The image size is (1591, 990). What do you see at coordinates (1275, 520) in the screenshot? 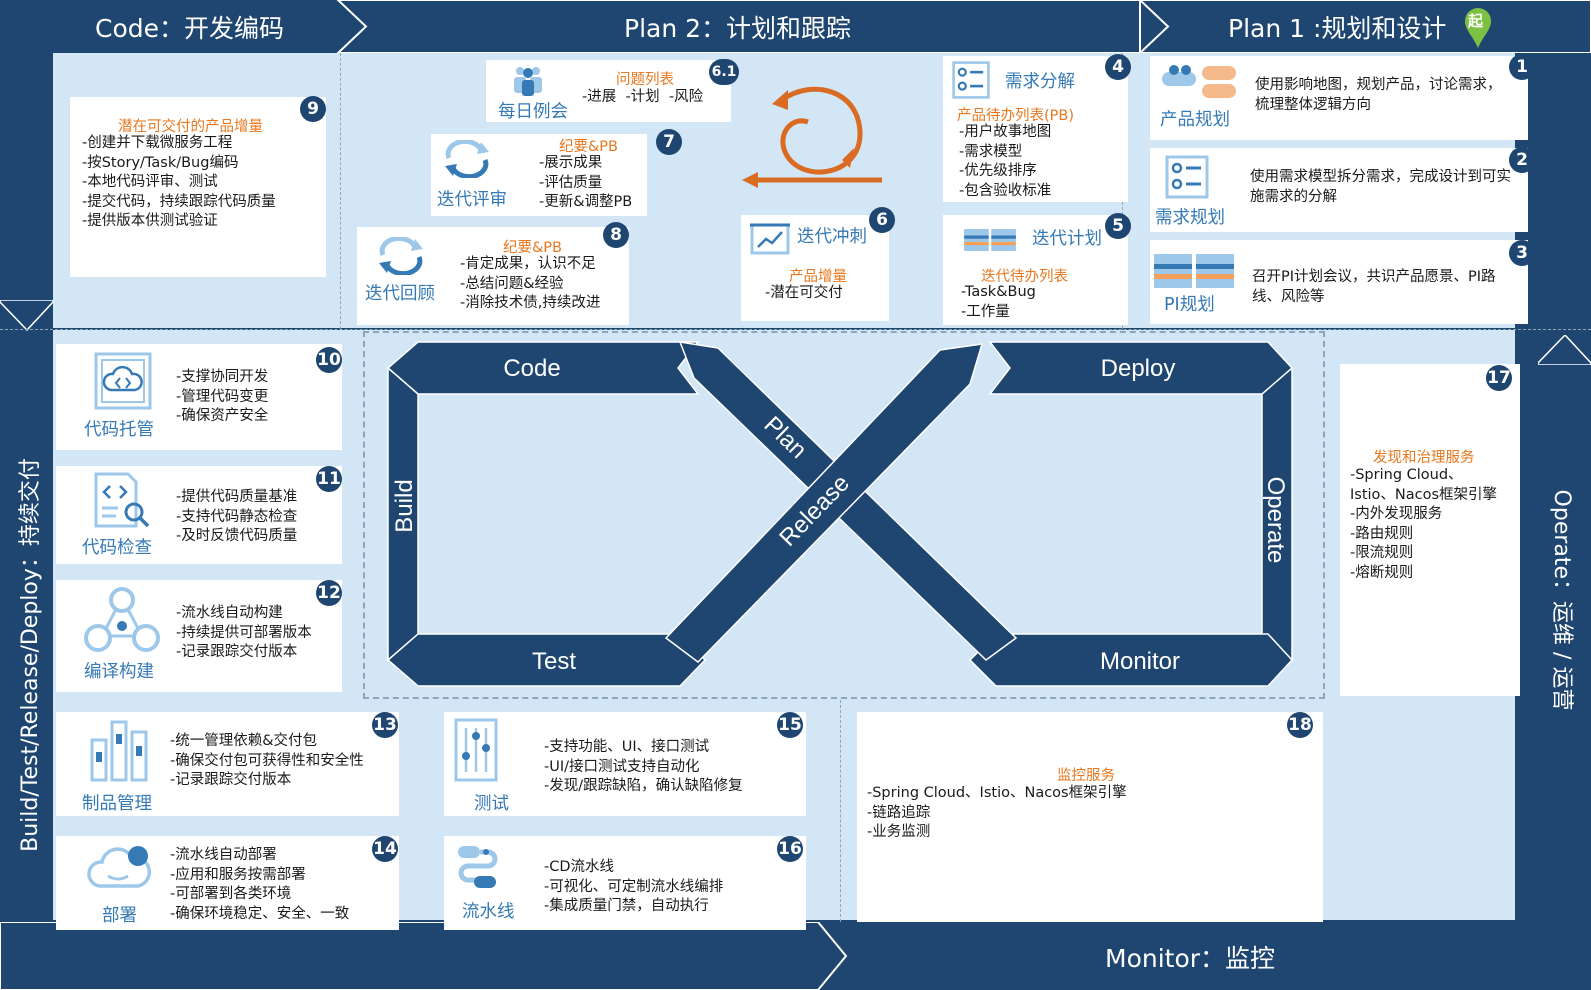
I see `loop-operate-label: Operate` at bounding box center [1275, 520].